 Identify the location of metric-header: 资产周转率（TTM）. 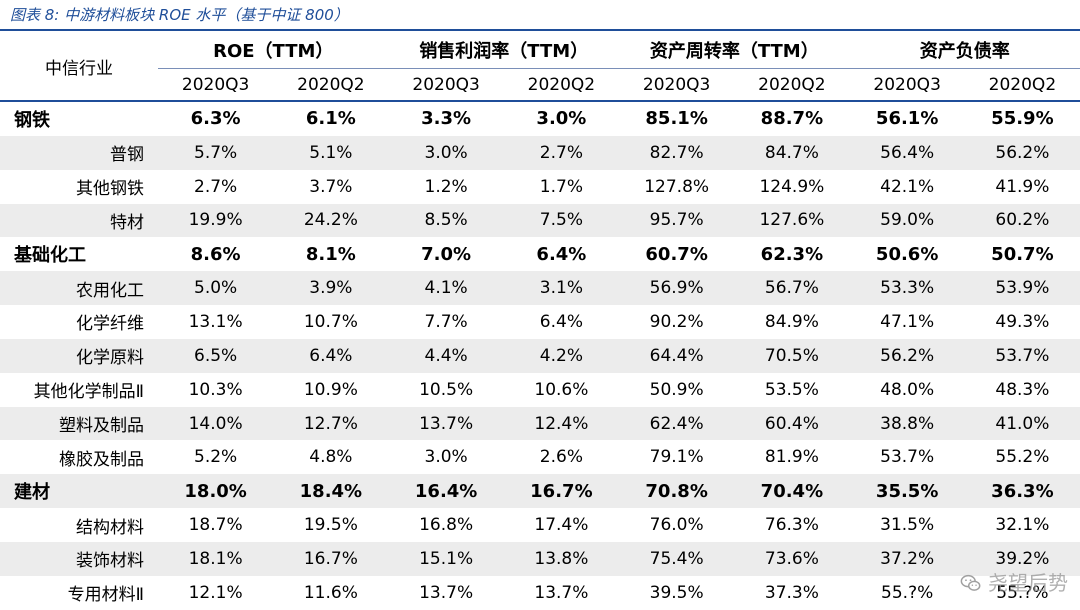
(734, 50).